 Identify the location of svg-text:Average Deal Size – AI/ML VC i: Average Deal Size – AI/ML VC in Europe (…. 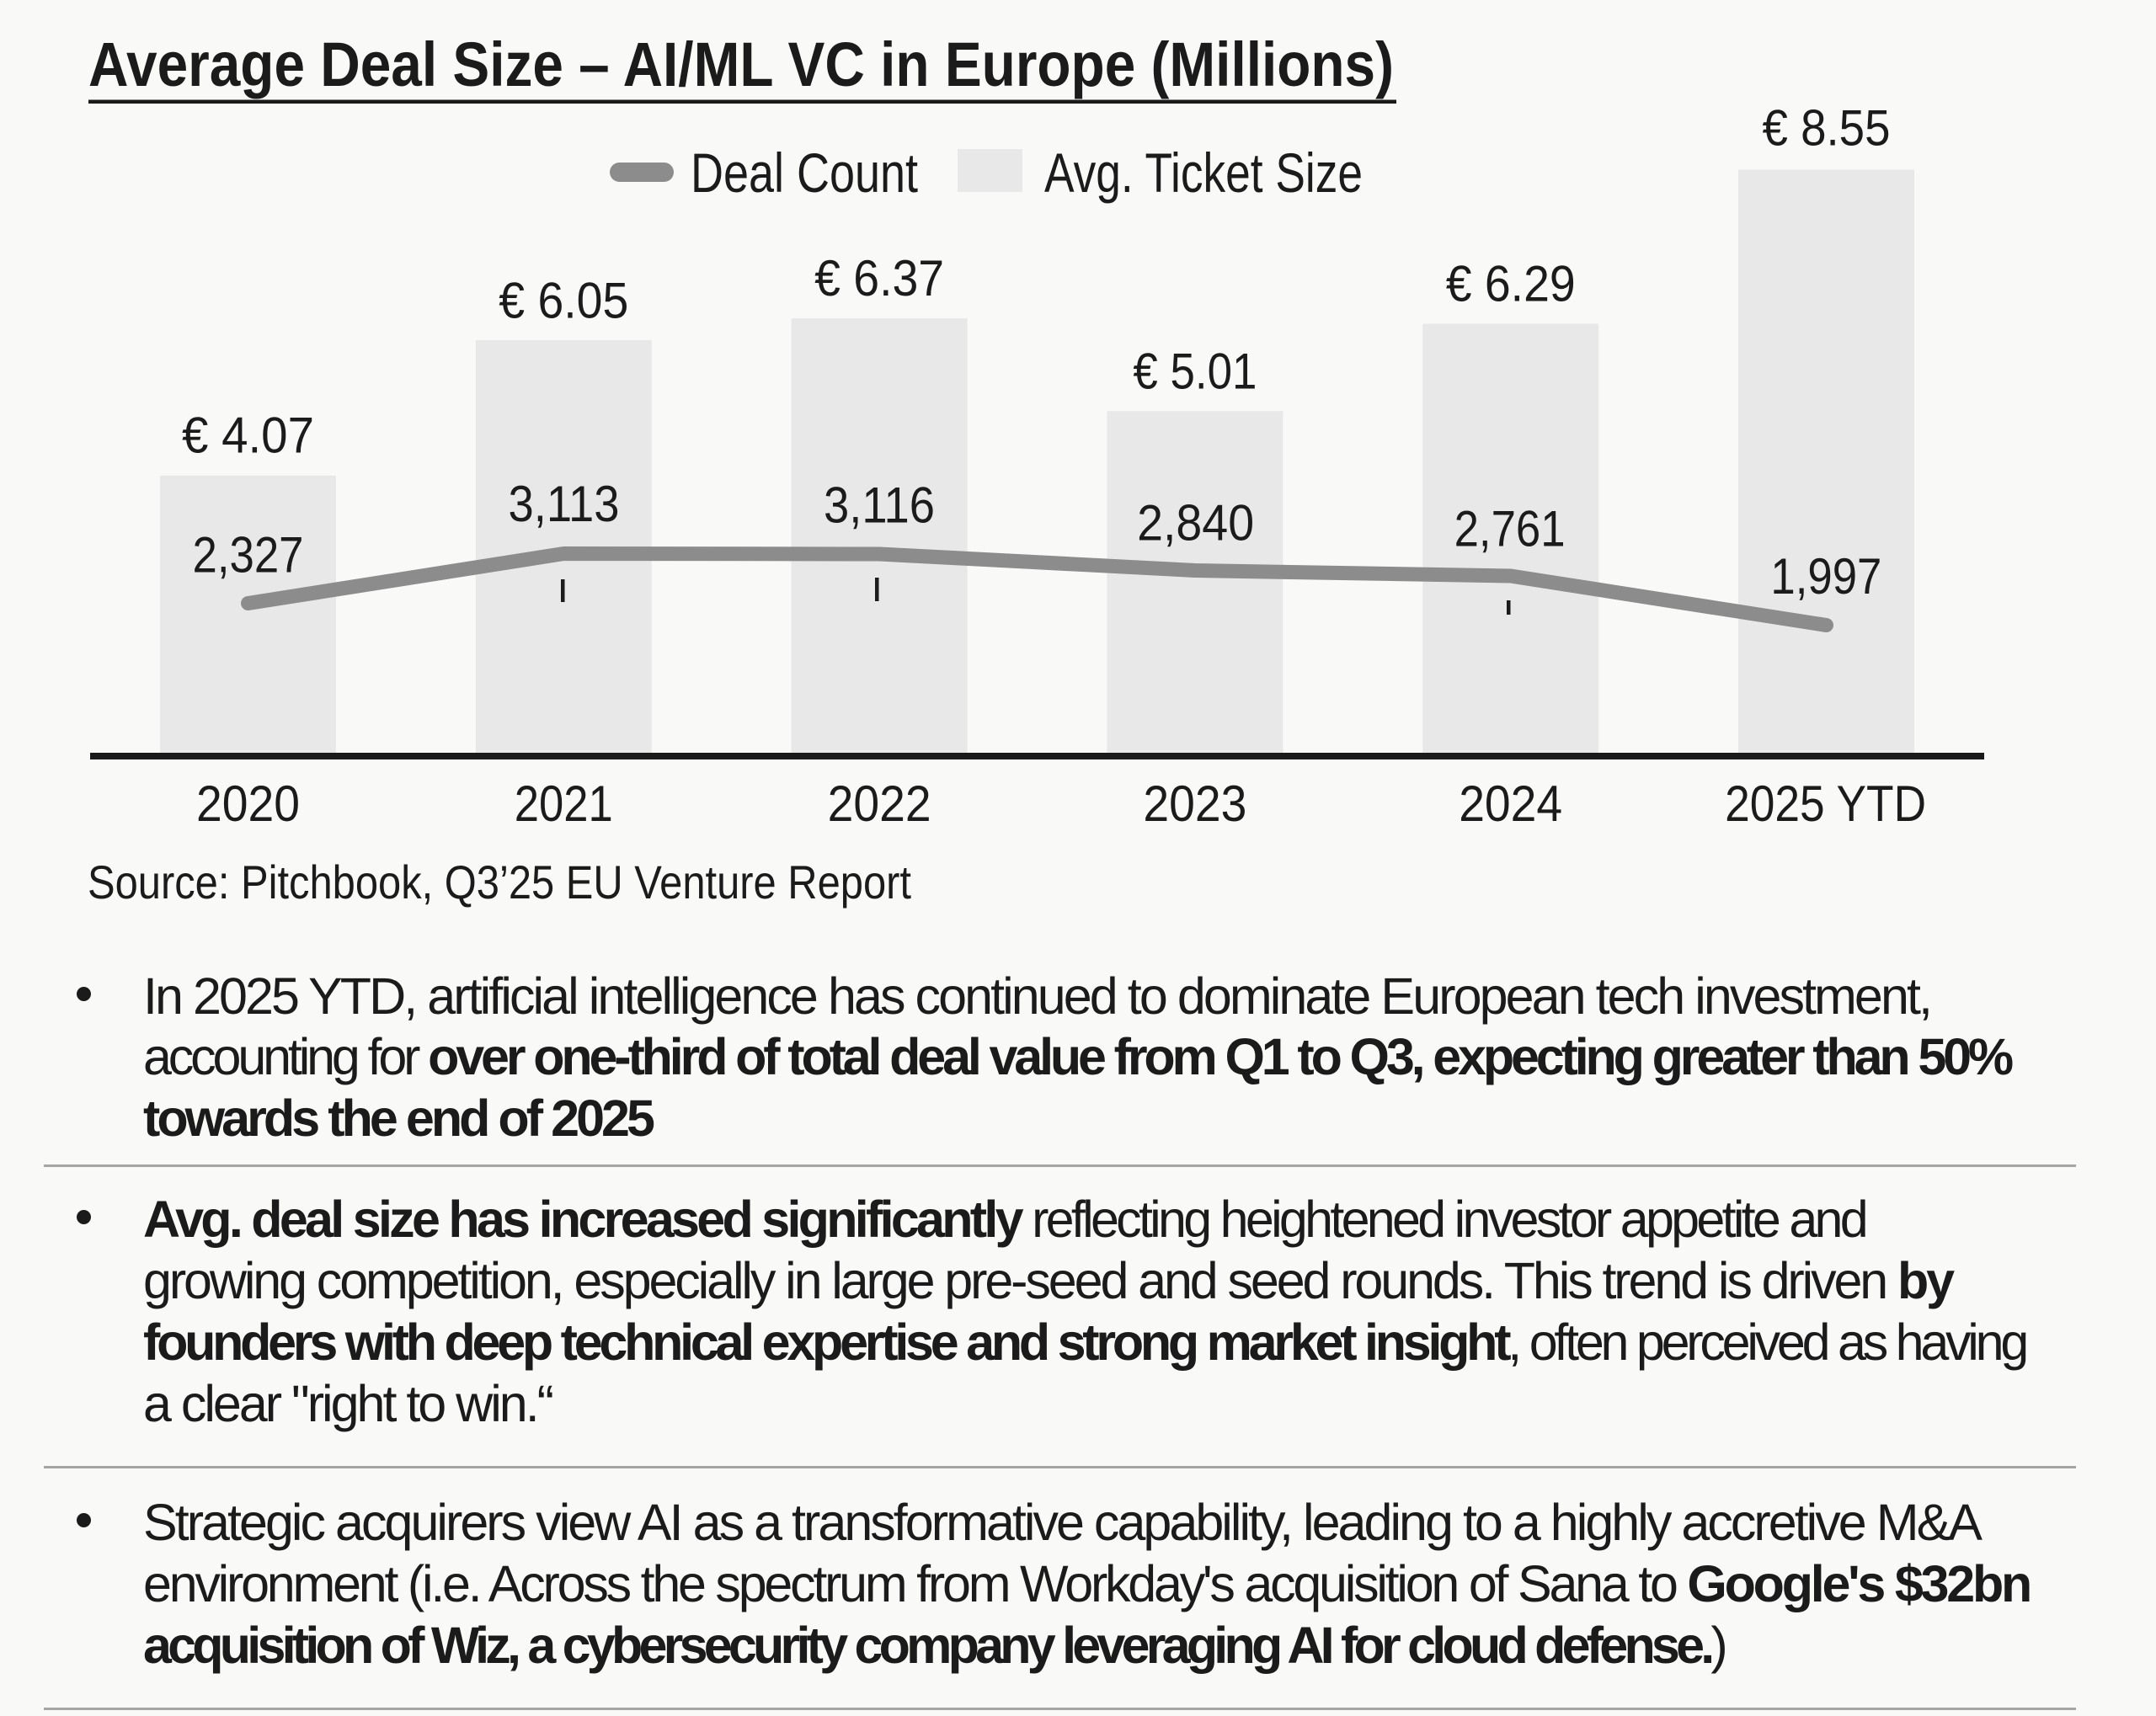
(741, 64).